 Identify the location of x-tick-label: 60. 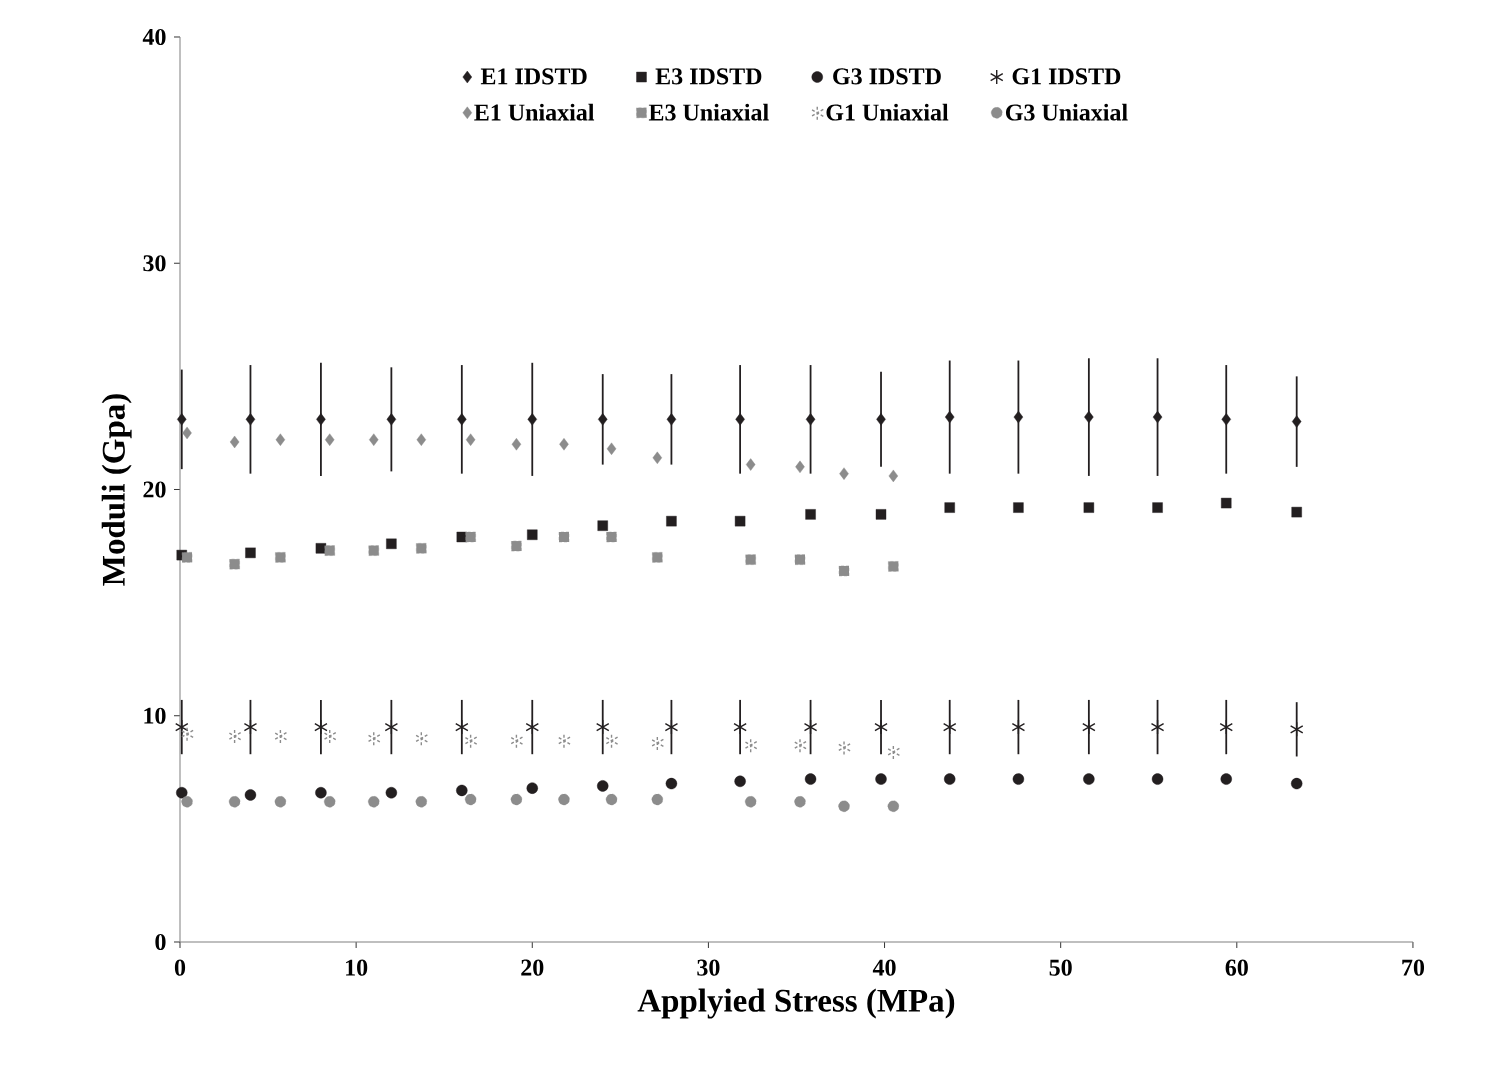
(1236, 967).